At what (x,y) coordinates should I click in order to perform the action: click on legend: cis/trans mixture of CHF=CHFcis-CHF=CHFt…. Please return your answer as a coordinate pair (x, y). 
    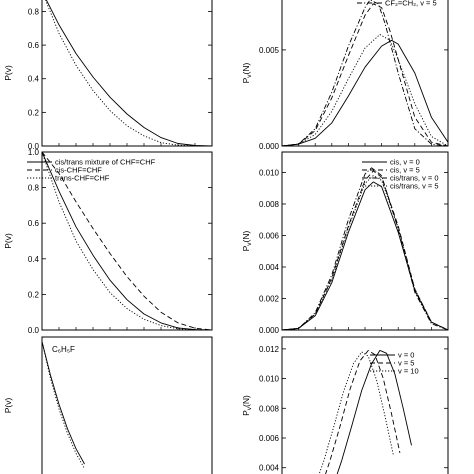
    Looking at the image, I should click on (91, 170).